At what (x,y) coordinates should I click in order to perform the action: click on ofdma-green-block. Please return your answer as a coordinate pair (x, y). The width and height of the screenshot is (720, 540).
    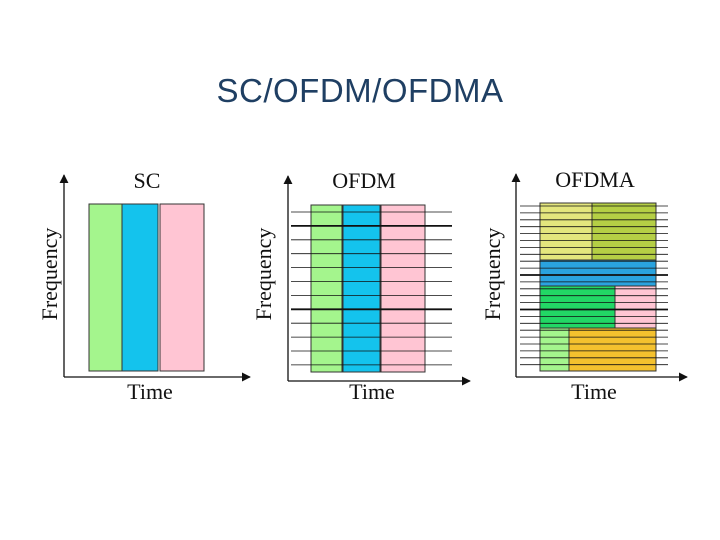
    Looking at the image, I should click on (577, 307).